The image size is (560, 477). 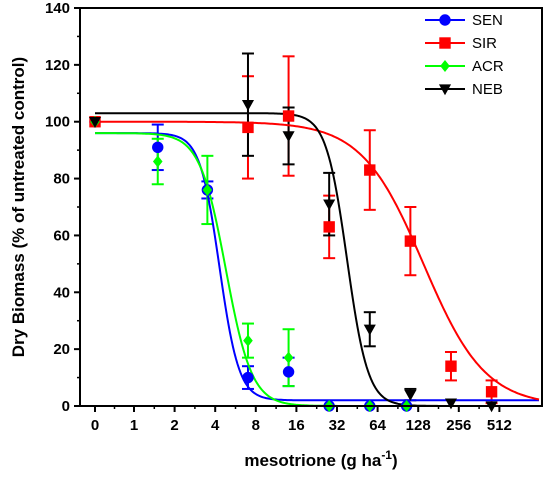 I want to click on x-tick-label: 4, so click(x=215, y=425).